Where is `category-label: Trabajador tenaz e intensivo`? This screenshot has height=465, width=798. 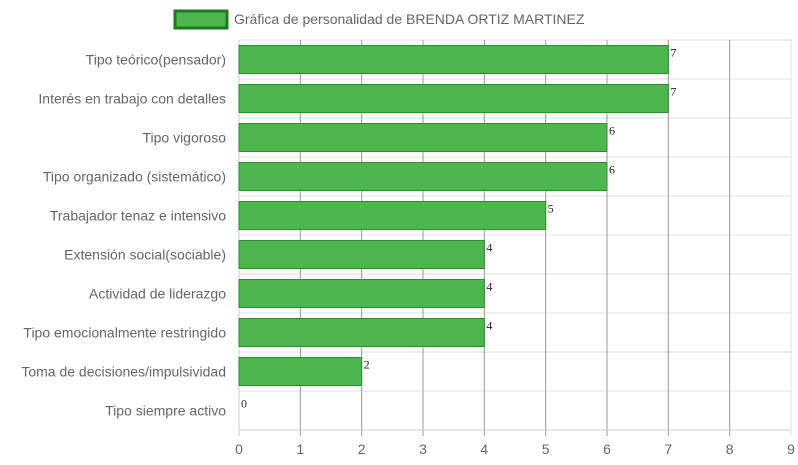
category-label: Trabajador tenaz e intensivo is located at coordinates (138, 216).